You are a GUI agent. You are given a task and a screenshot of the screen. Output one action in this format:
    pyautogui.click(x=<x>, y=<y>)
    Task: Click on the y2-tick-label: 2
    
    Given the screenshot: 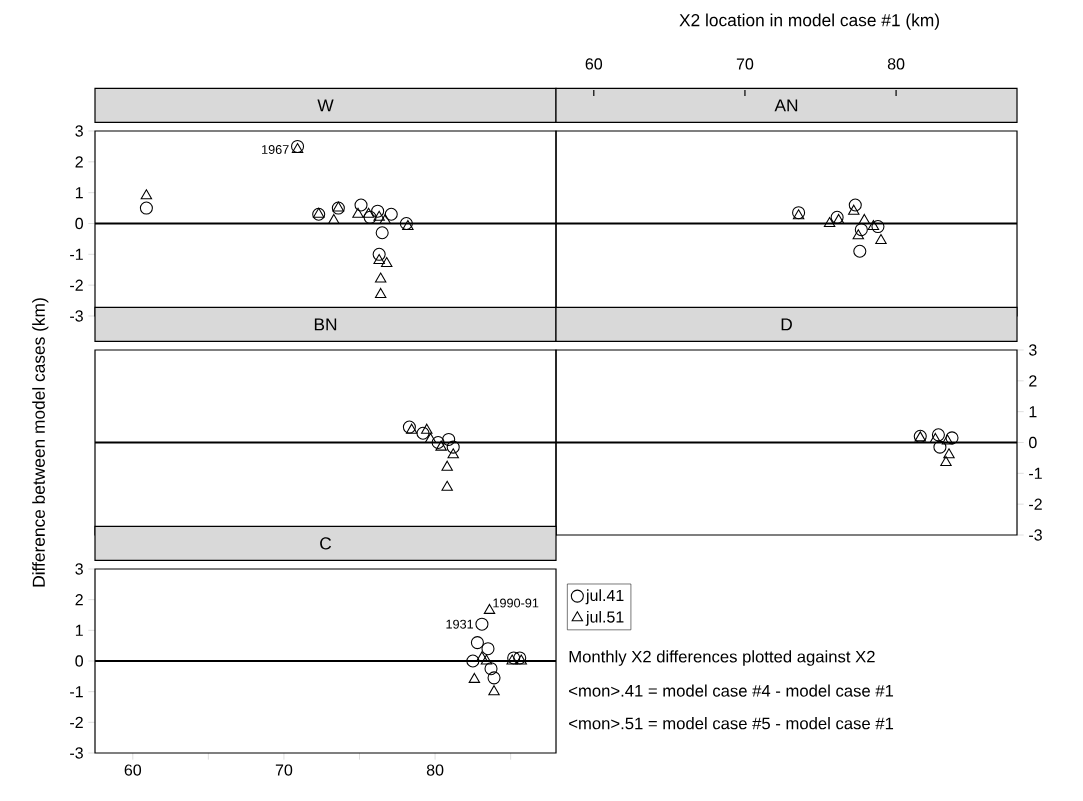 What is the action you would take?
    pyautogui.click(x=1033, y=381)
    